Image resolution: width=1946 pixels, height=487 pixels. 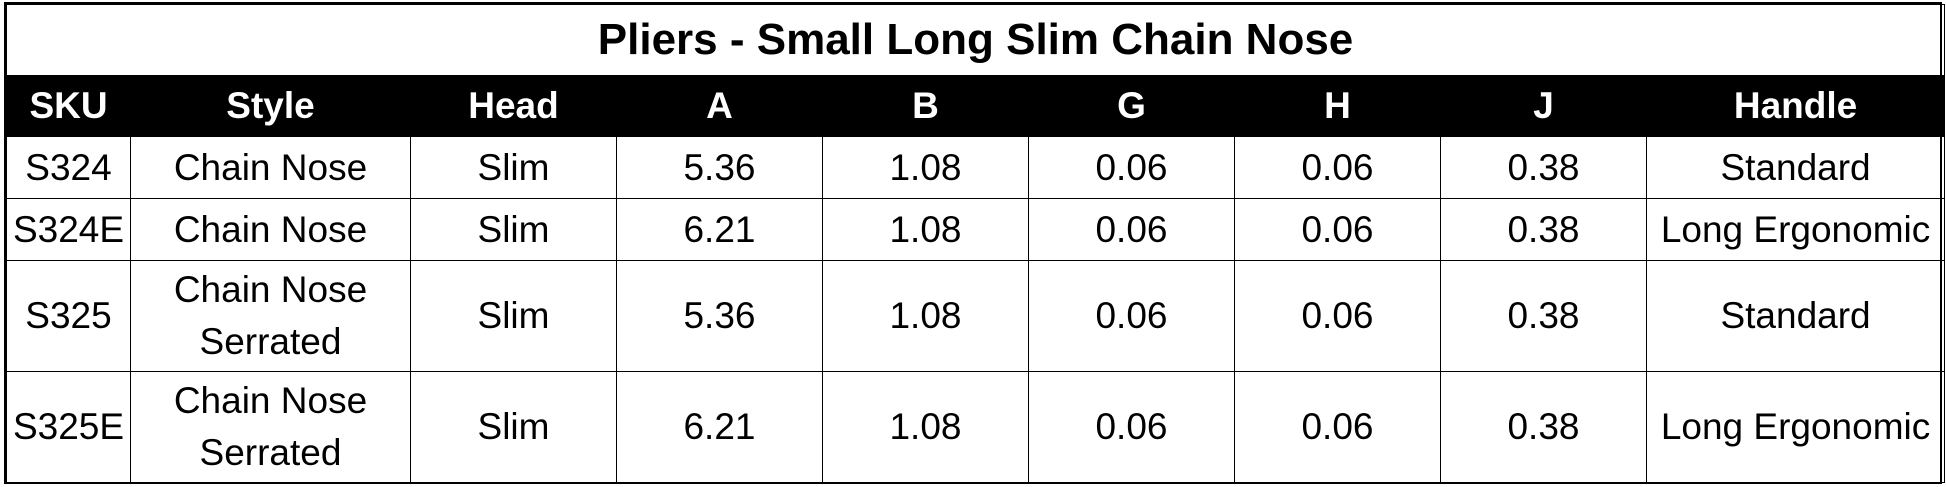 What do you see at coordinates (1795, 106) in the screenshot?
I see `column-header-handle: Handle` at bounding box center [1795, 106].